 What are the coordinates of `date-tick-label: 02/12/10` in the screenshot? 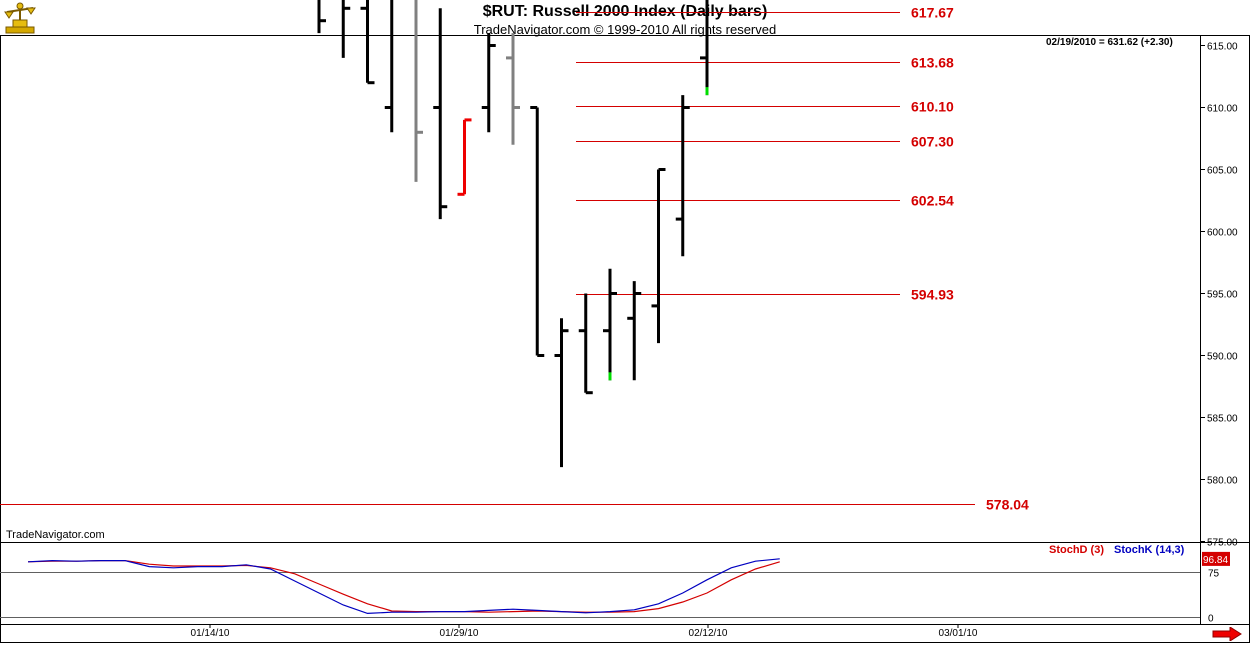 It's located at (708, 633).